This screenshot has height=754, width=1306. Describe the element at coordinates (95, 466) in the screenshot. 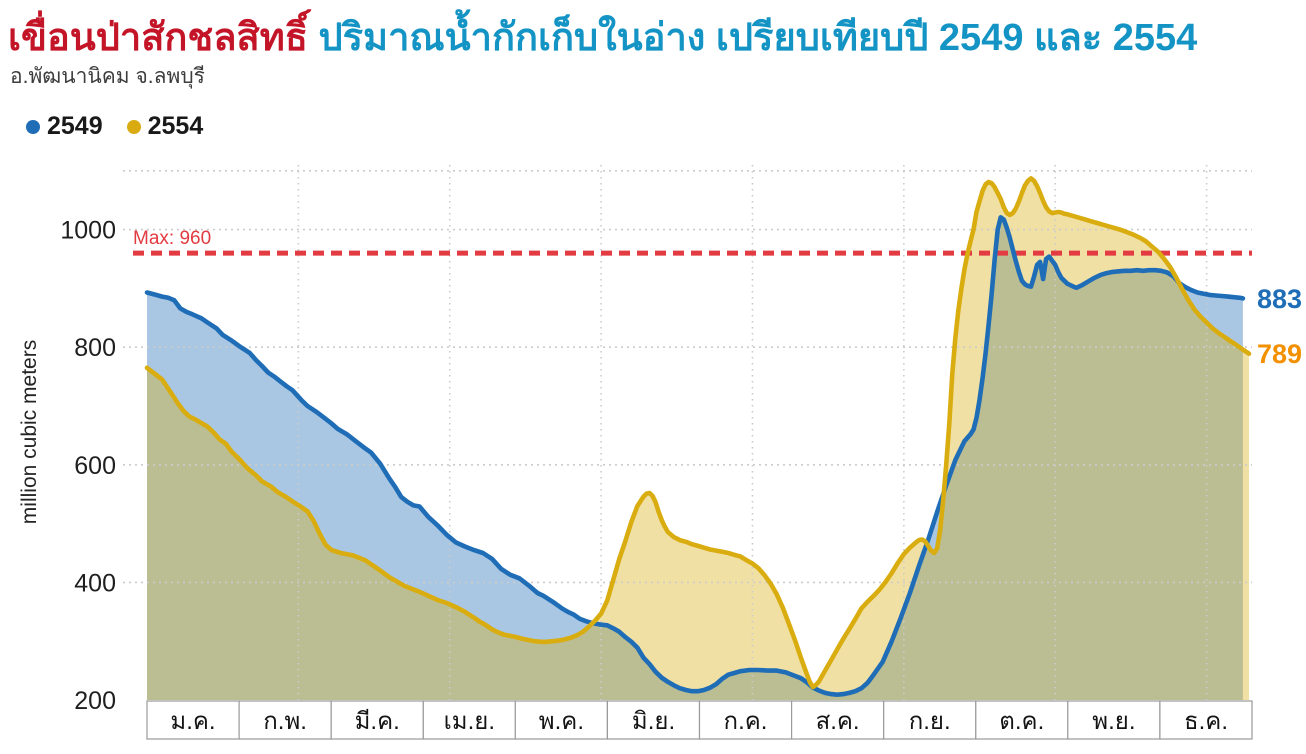

I see `y-tick-label-600: 600` at that location.